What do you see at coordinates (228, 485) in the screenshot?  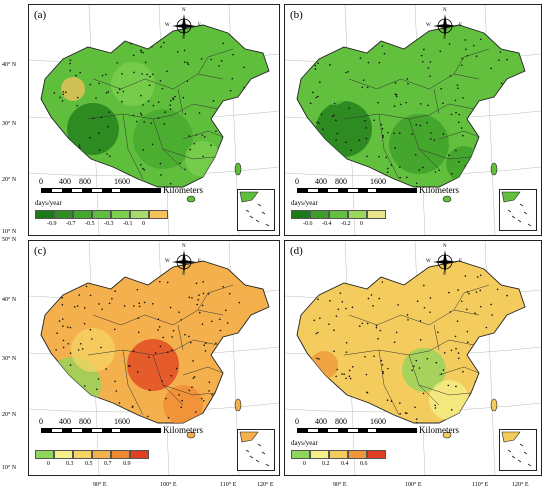 I see `longitude-label: 110° E` at bounding box center [228, 485].